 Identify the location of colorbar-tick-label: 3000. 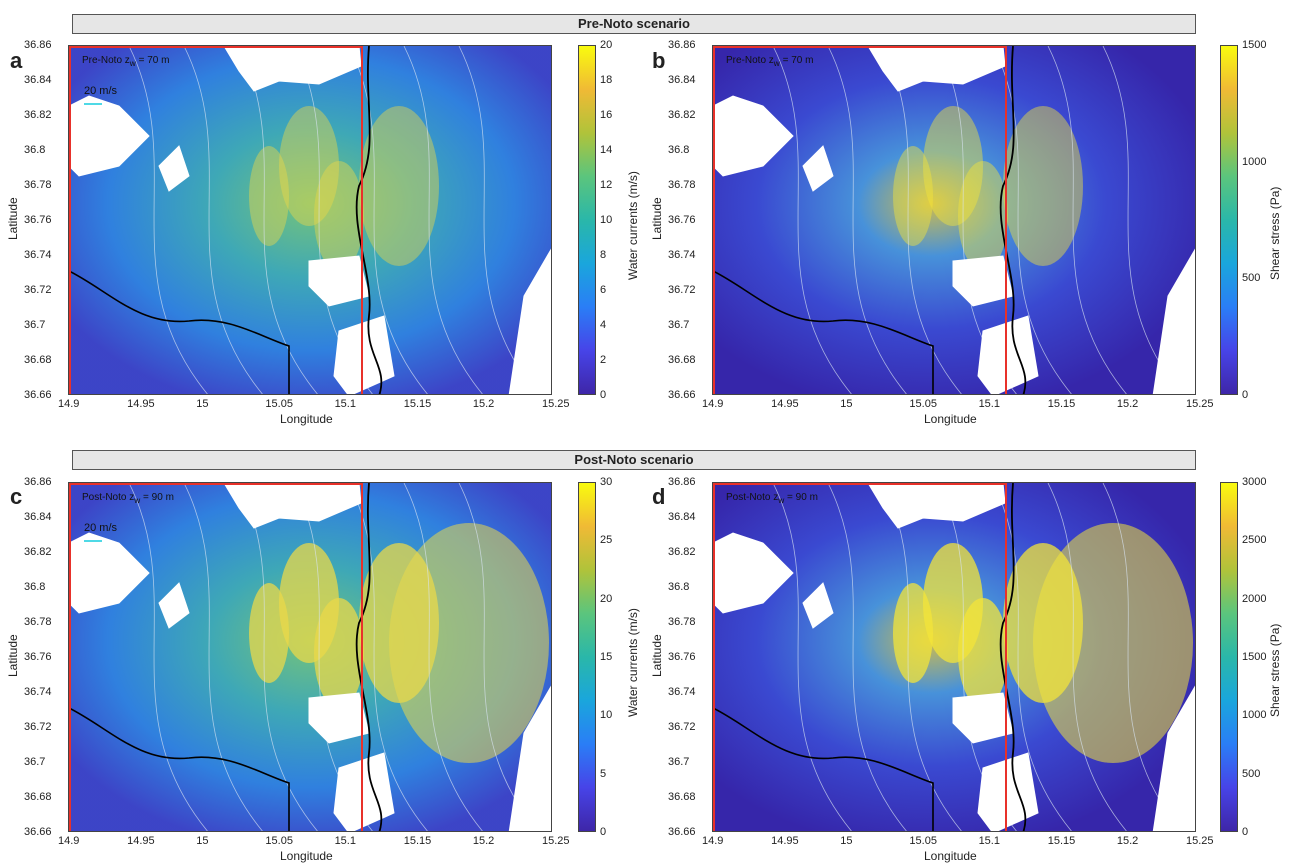
(1254, 482).